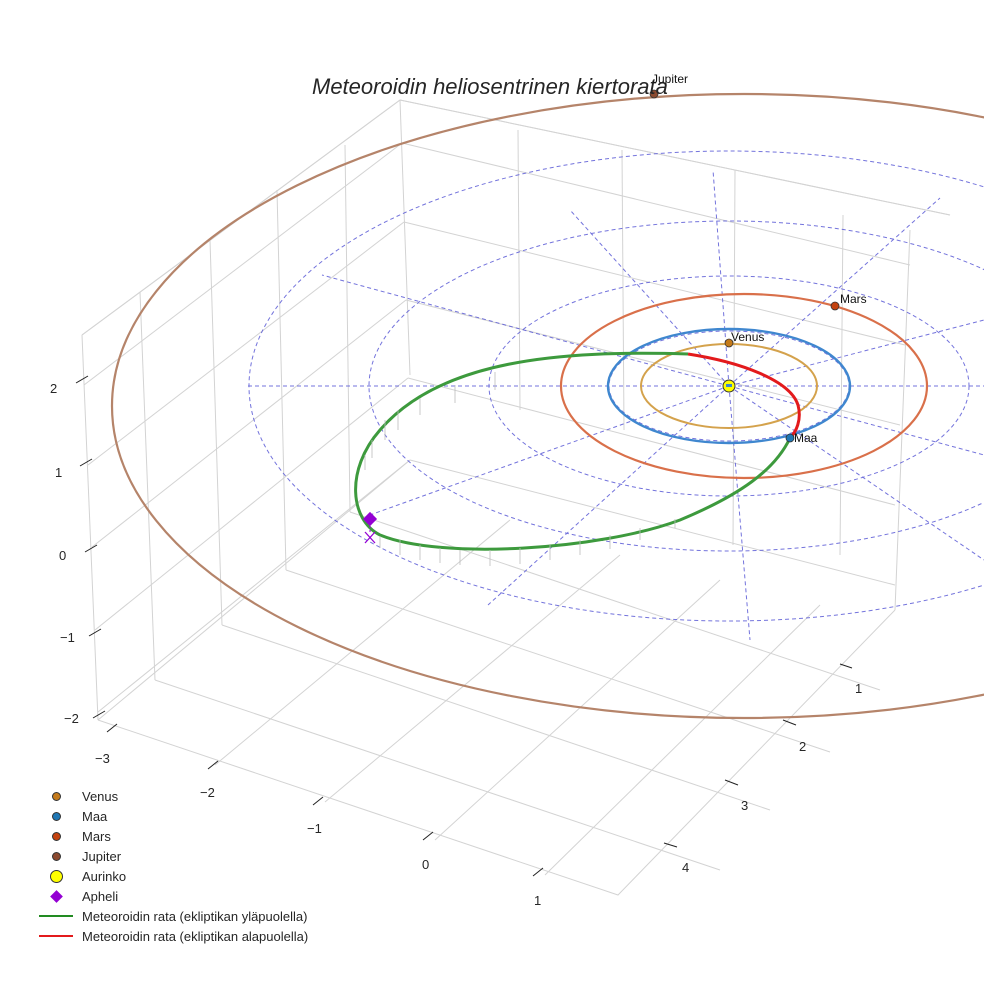  I want to click on y-tick-label: 2, so click(803, 746).